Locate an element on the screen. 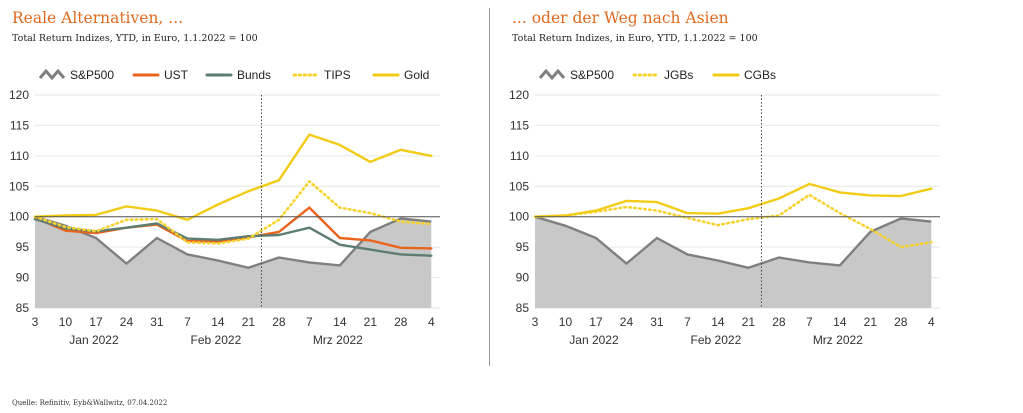 The width and height of the screenshot is (1023, 413). legend-label-gold: Gold is located at coordinates (416, 75).